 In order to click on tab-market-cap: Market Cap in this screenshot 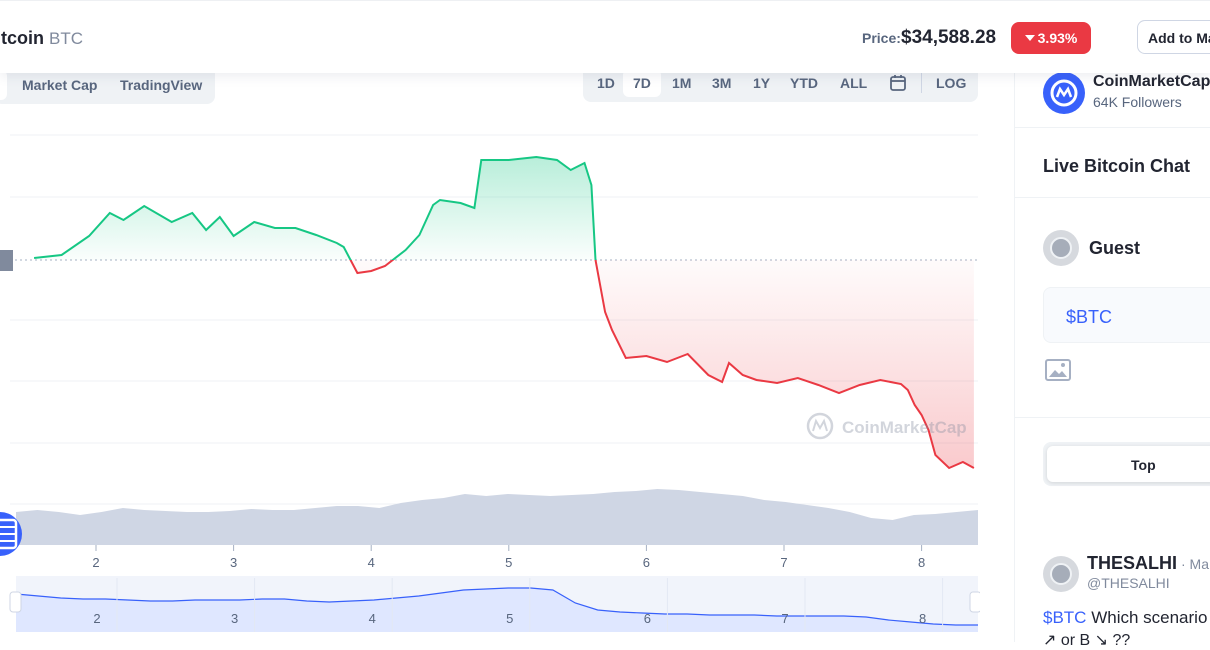, I will do `click(60, 85)`.